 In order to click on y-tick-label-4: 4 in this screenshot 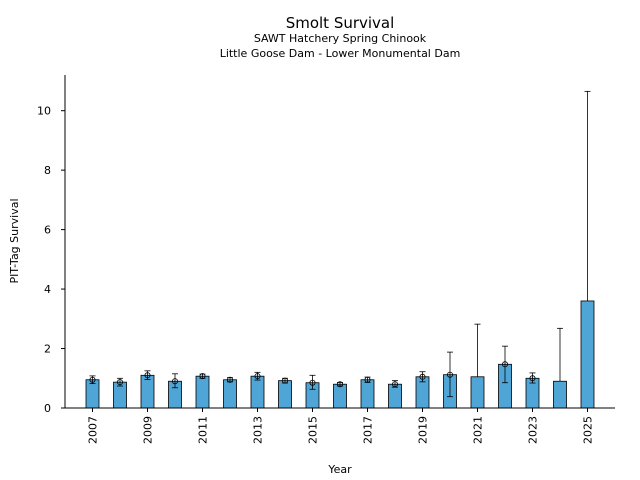, I will do `click(47, 289)`.